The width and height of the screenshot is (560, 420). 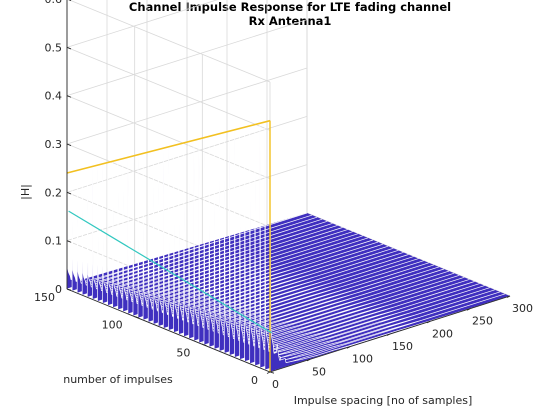 I want to click on x-tick-label: 250, so click(x=482, y=321).